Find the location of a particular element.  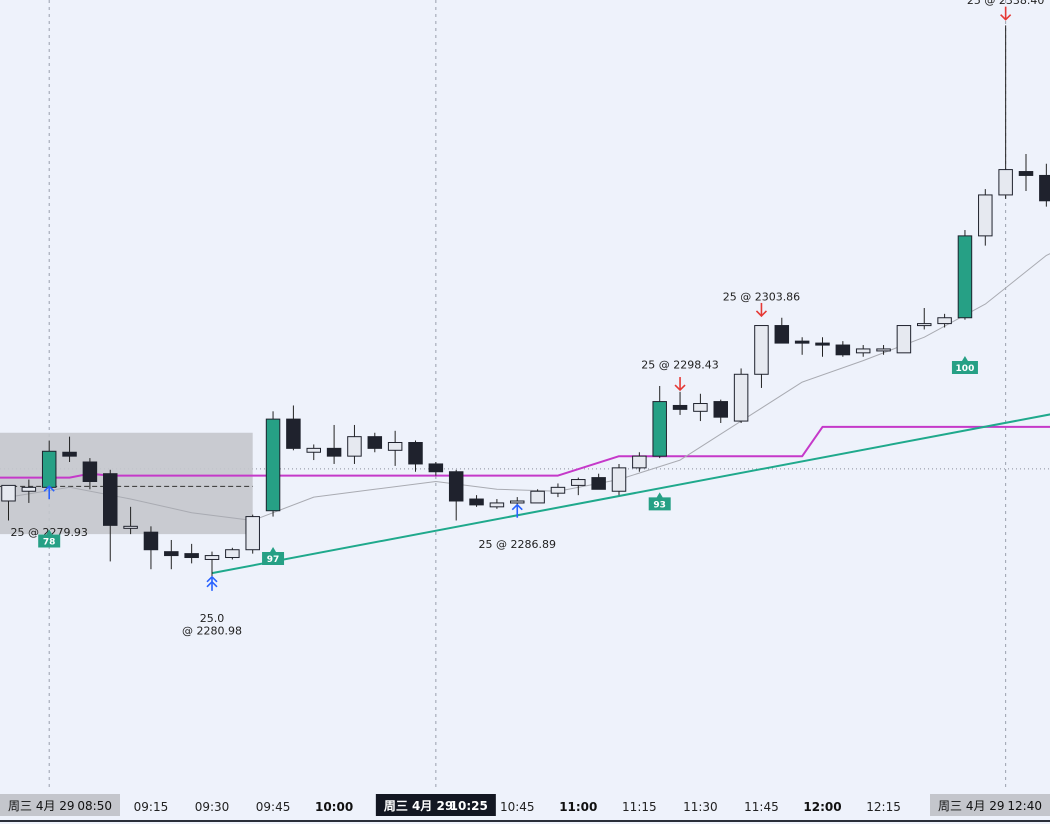

trade-annotation: @ 2280.98 is located at coordinates (212, 631).